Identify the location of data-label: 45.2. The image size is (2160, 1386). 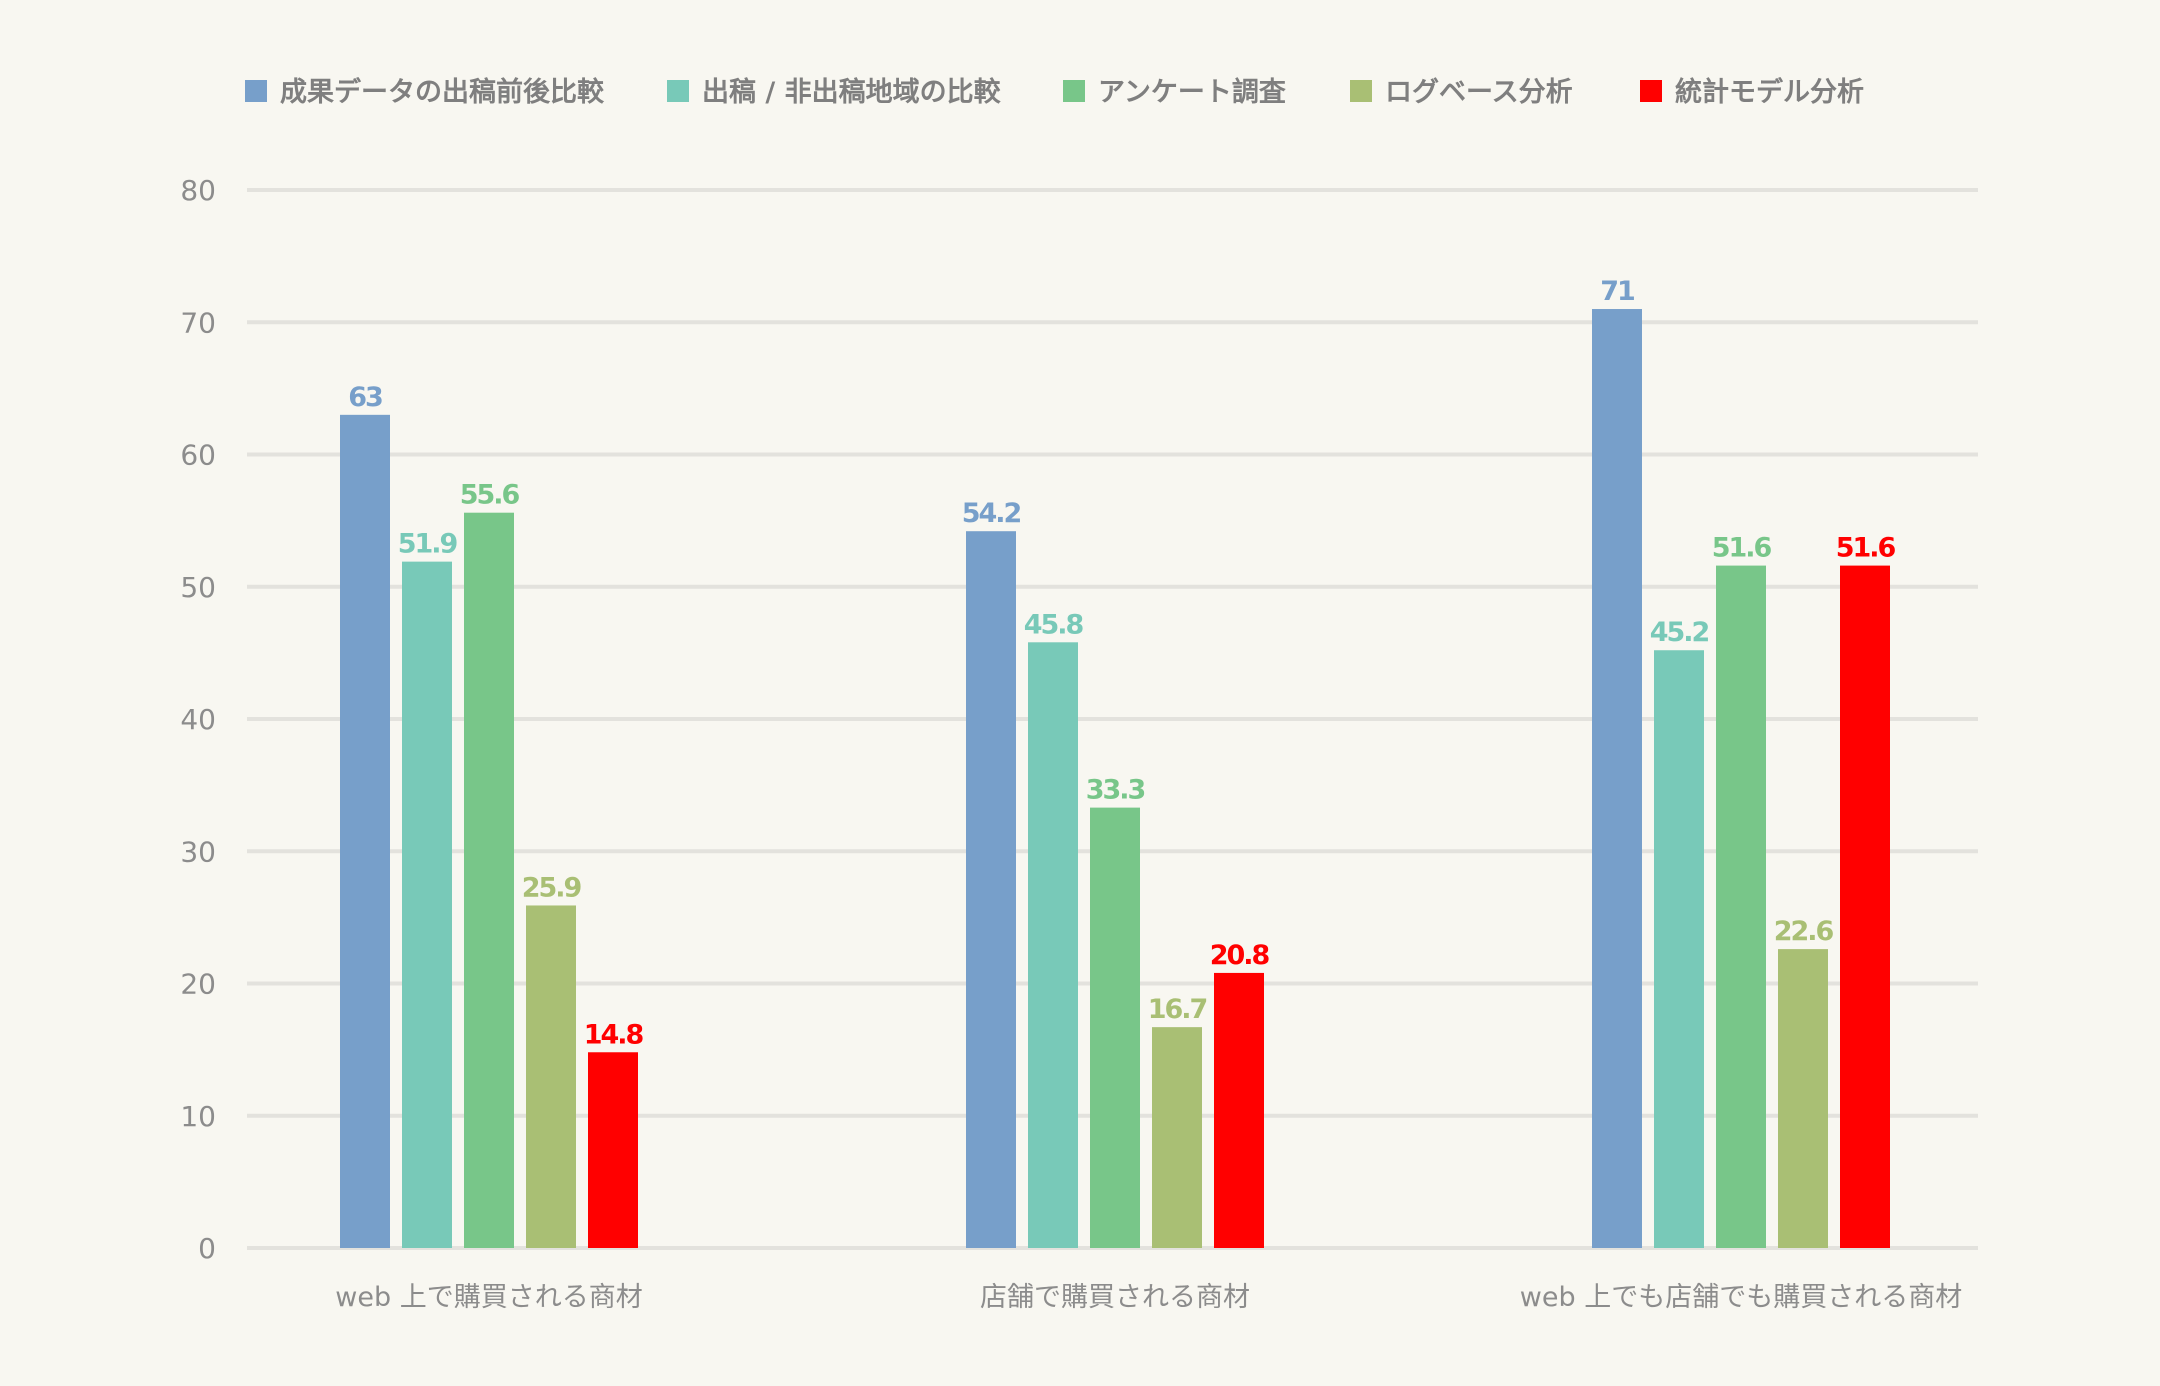
(1679, 632).